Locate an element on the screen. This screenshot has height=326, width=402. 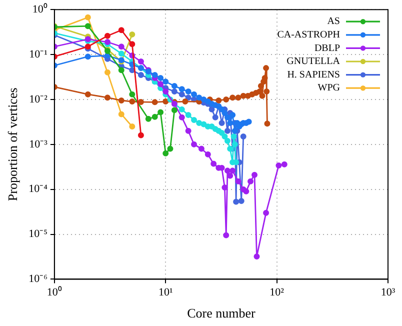
x-tick-label: 10³ is located at coordinates (388, 292).